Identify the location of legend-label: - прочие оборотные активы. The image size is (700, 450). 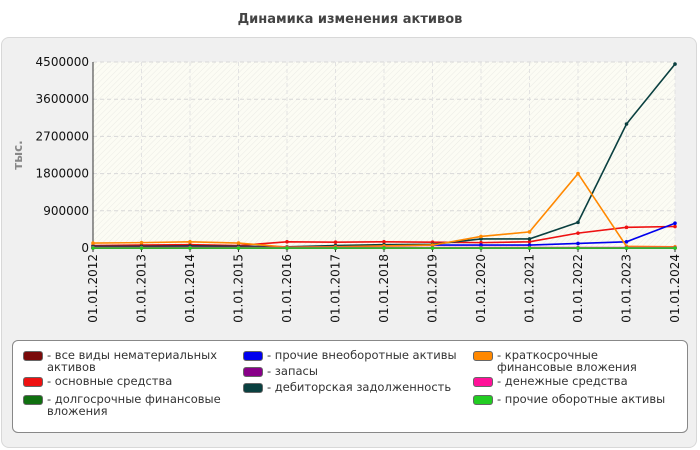
(581, 399).